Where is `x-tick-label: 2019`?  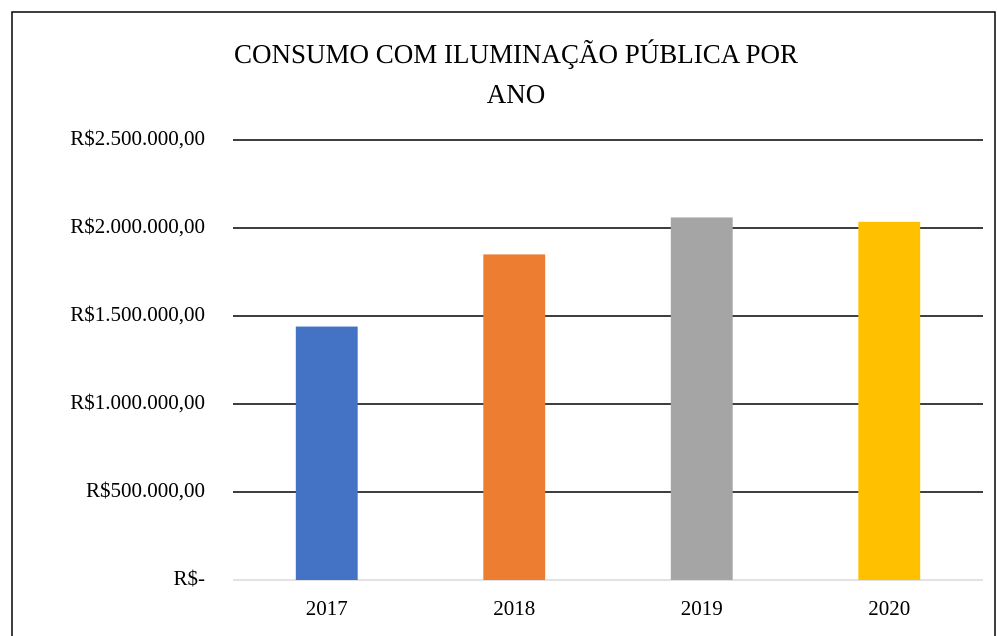 x-tick-label: 2019 is located at coordinates (702, 608).